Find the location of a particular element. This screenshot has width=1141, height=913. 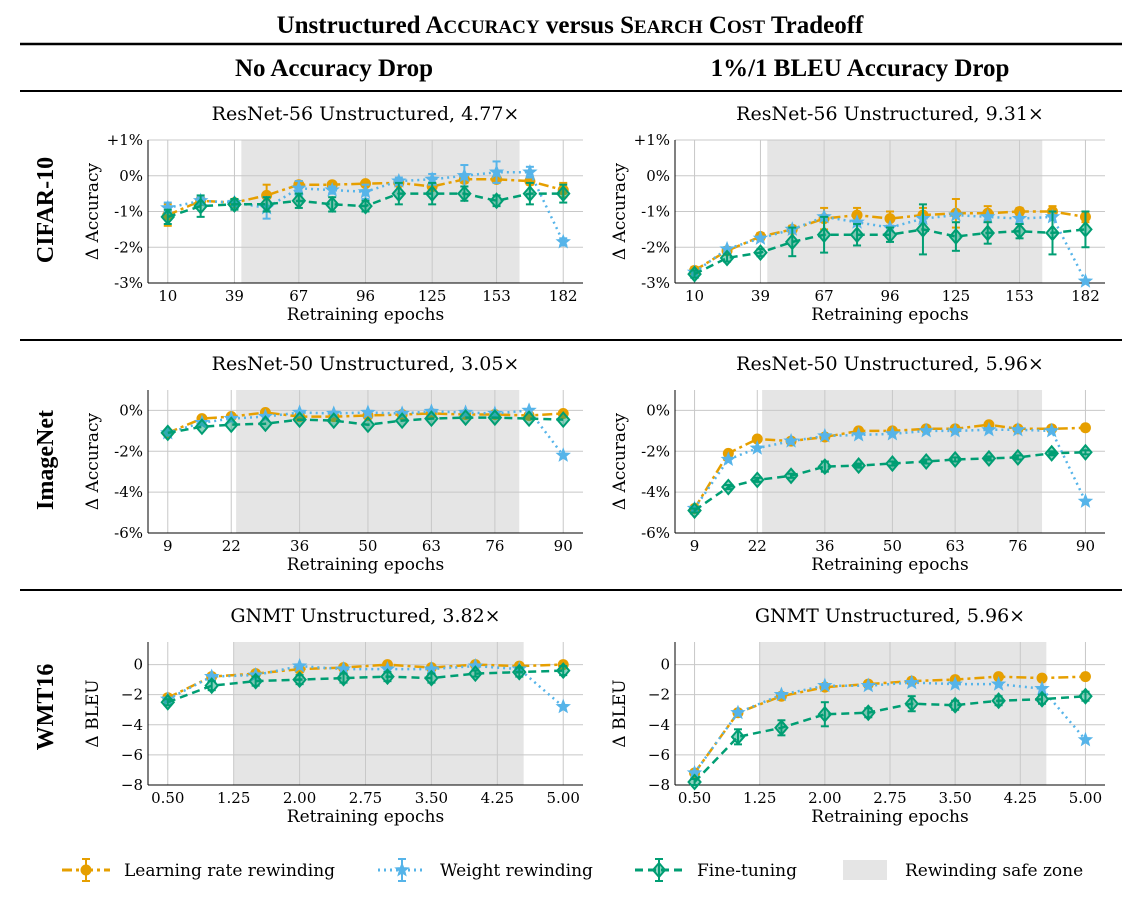

x-tick-label: 36 is located at coordinates (824, 546).